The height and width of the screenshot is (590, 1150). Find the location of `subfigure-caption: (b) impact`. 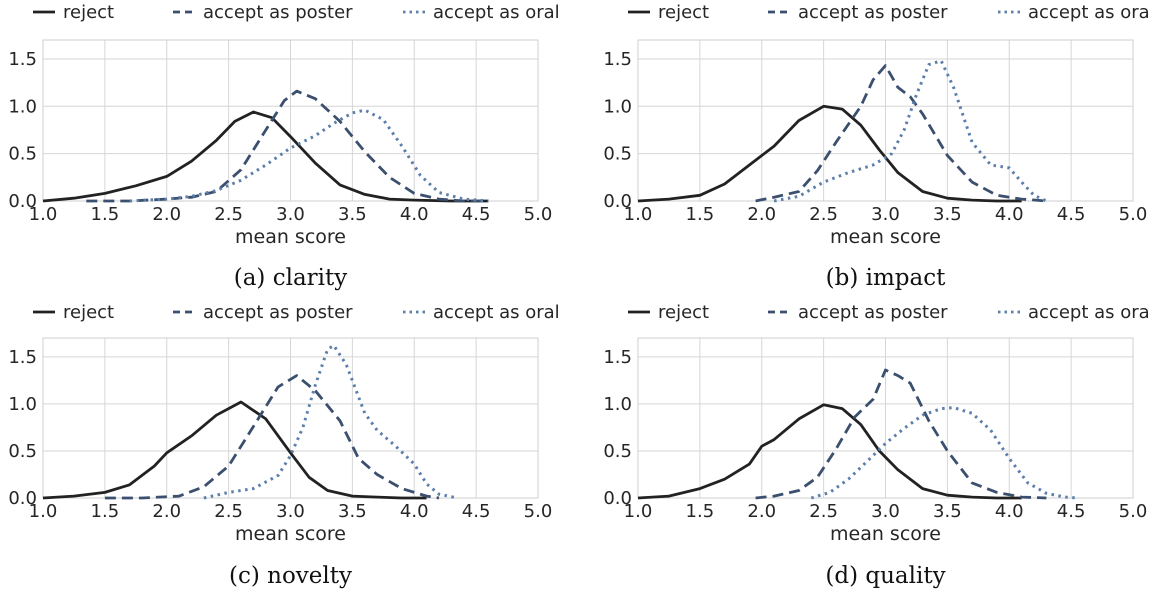

subfigure-caption: (b) impact is located at coordinates (886, 278).